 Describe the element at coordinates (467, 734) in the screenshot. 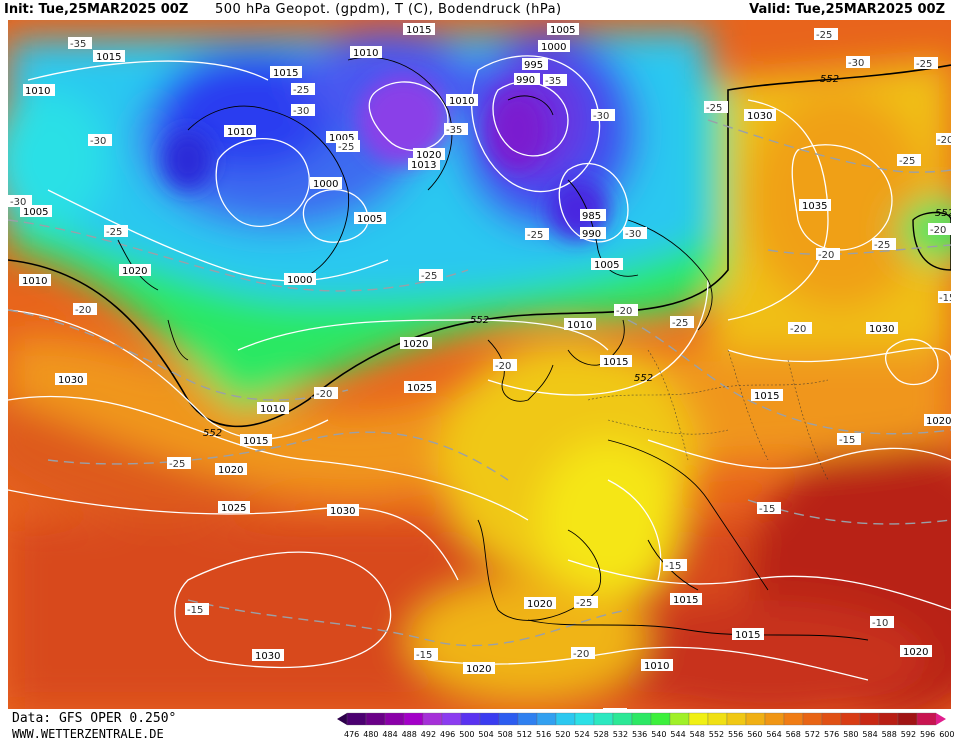

I see `scale-tick-label: 500` at that location.